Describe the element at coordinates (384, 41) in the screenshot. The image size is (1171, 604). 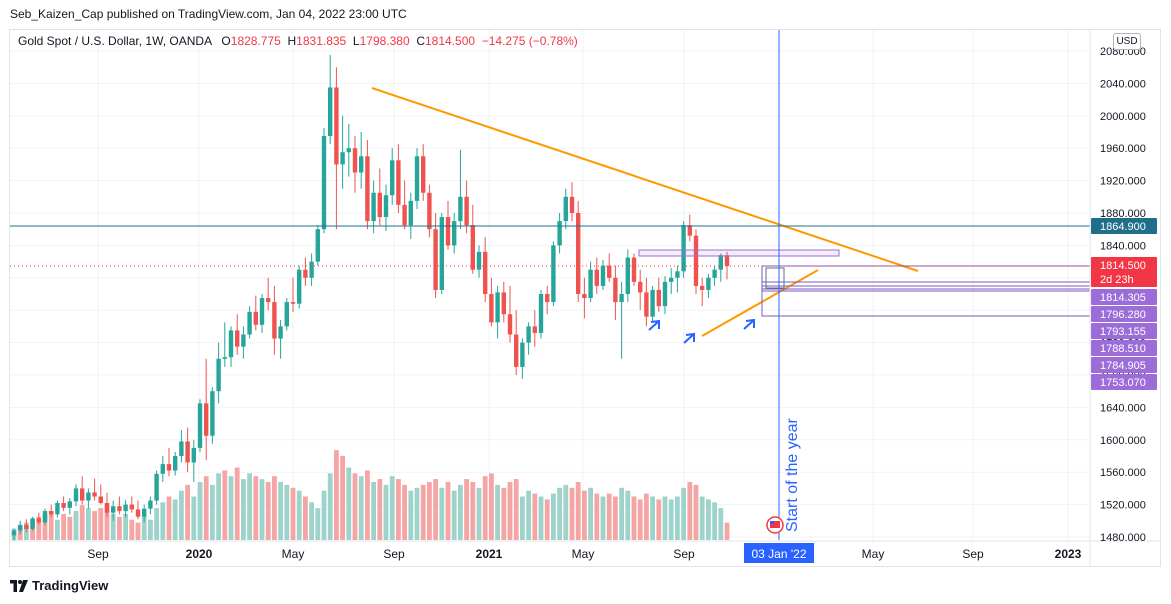
I see `low-value: 1798.380` at that location.